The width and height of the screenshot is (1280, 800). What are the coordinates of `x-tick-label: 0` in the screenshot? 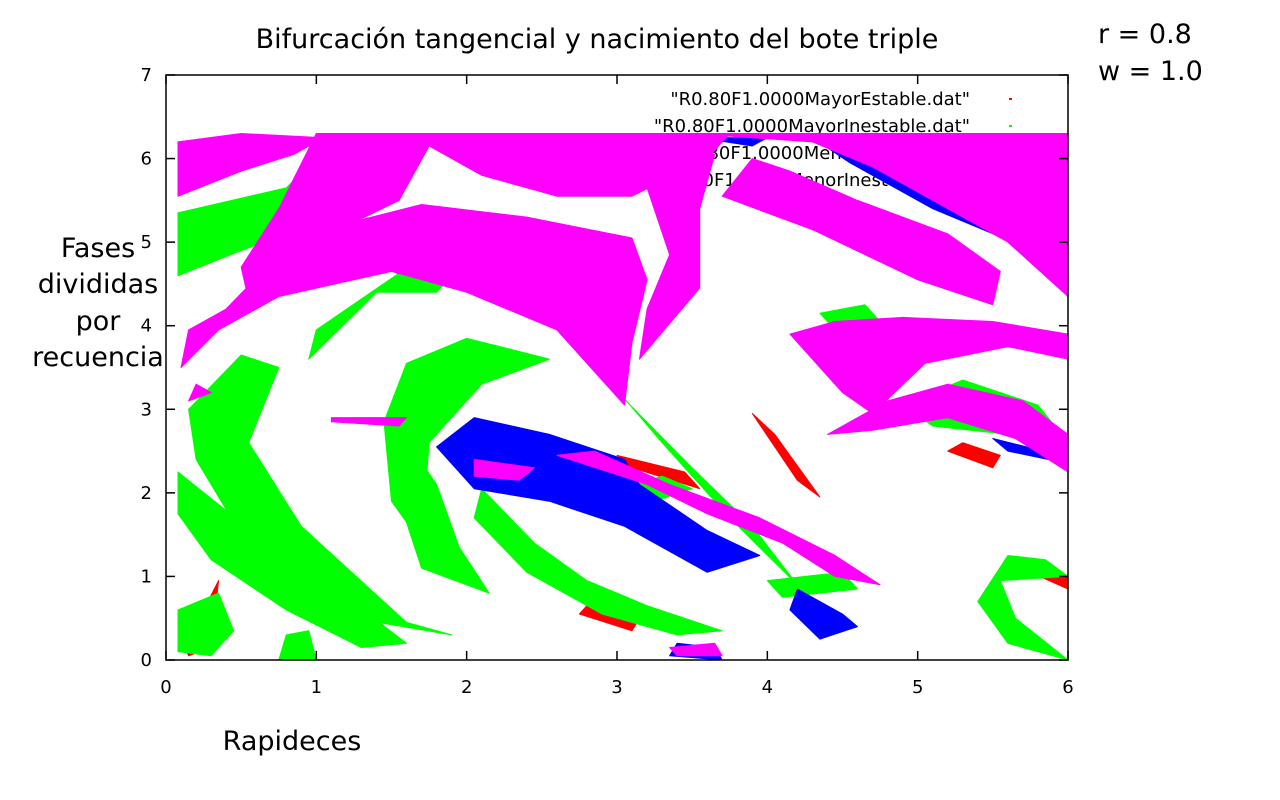 It's located at (165, 687).